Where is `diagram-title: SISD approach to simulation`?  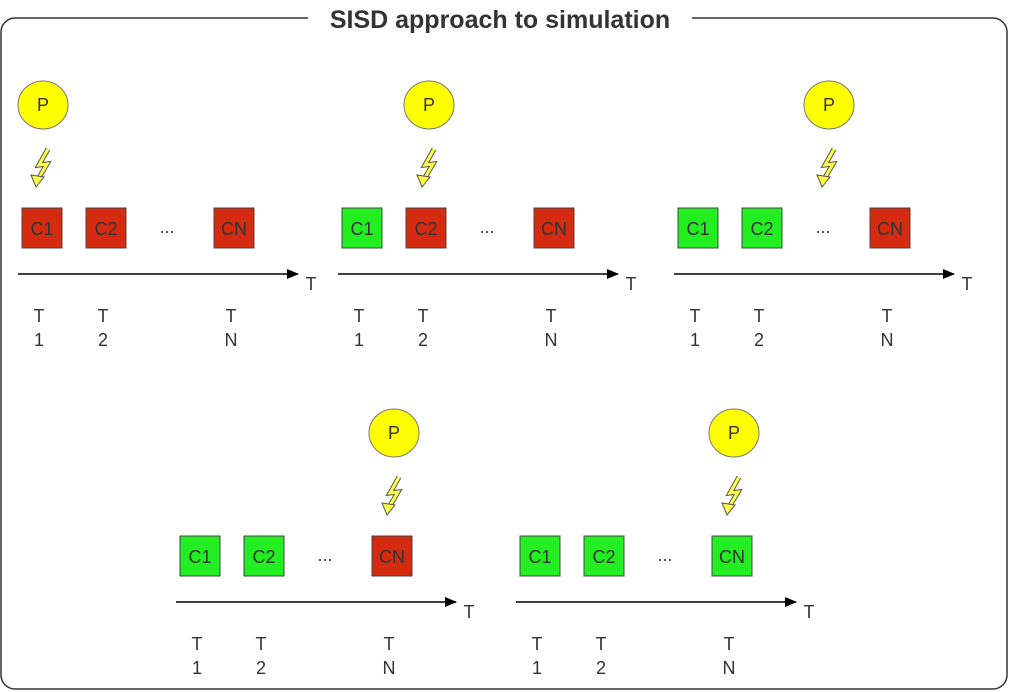
diagram-title: SISD approach to simulation is located at coordinates (500, 20).